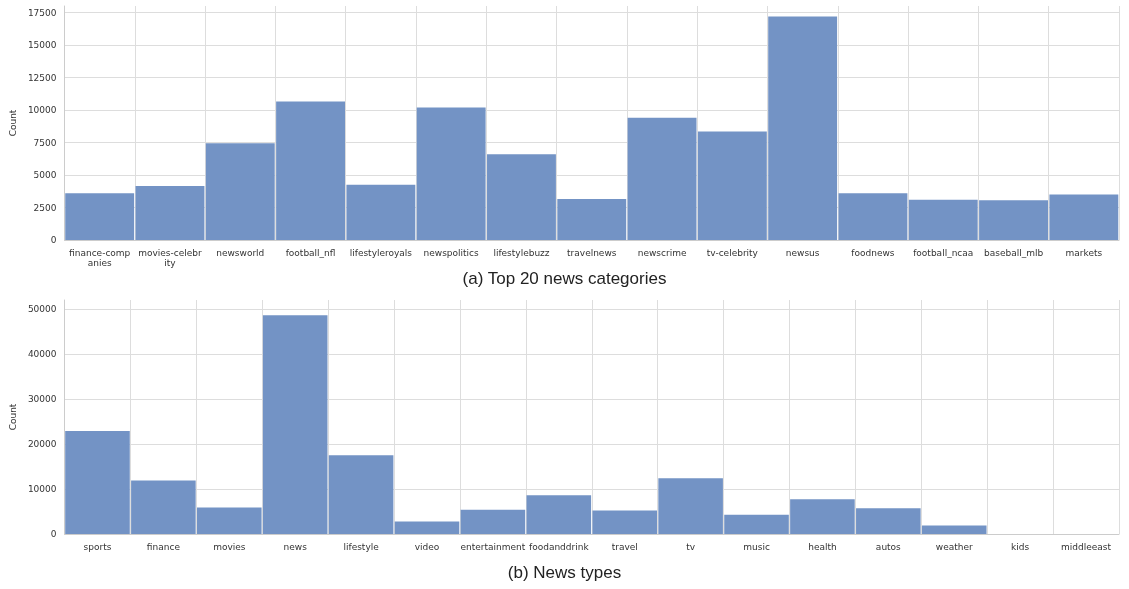 The width and height of the screenshot is (1129, 589). Describe the element at coordinates (691, 547) in the screenshot. I see `x-tick-label: tv` at that location.